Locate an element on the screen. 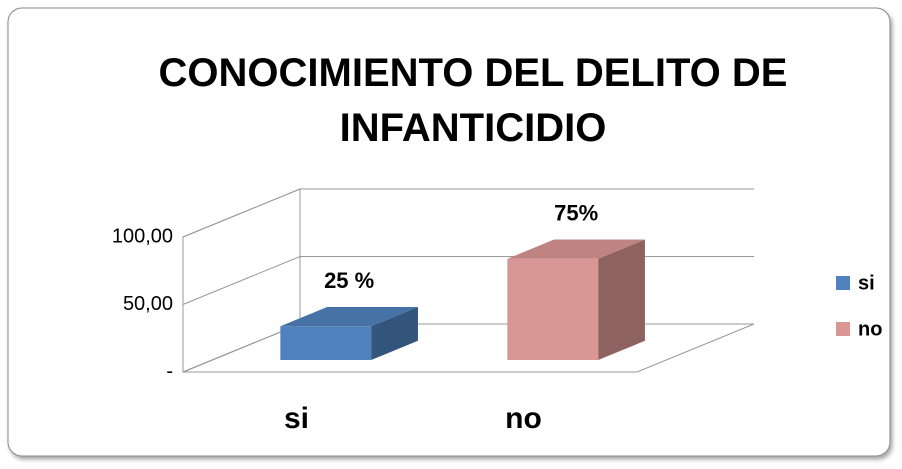 The image size is (902, 469). value-label: 25 % is located at coordinates (349, 280).